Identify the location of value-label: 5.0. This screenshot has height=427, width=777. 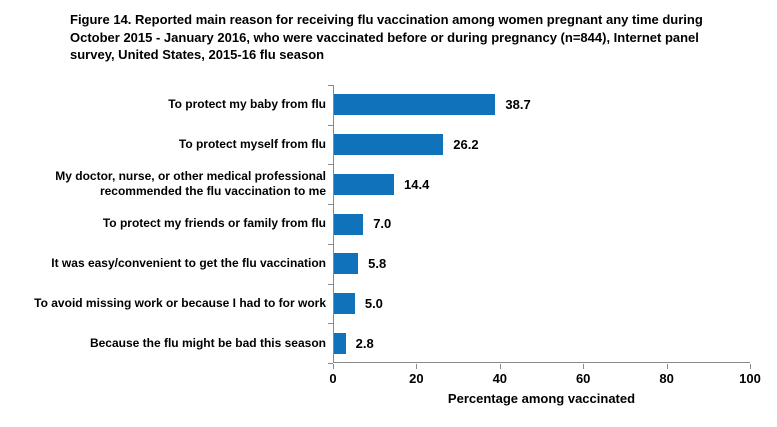
(373, 303).